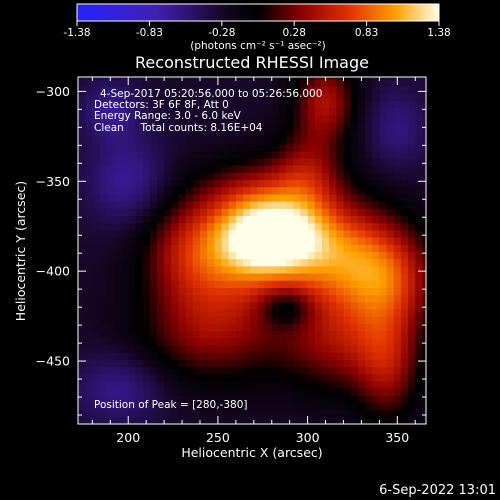 This screenshot has height=500, width=500. Describe the element at coordinates (252, 62) in the screenshot. I see `chart-title: Reconstructed RHESSI Image` at that location.